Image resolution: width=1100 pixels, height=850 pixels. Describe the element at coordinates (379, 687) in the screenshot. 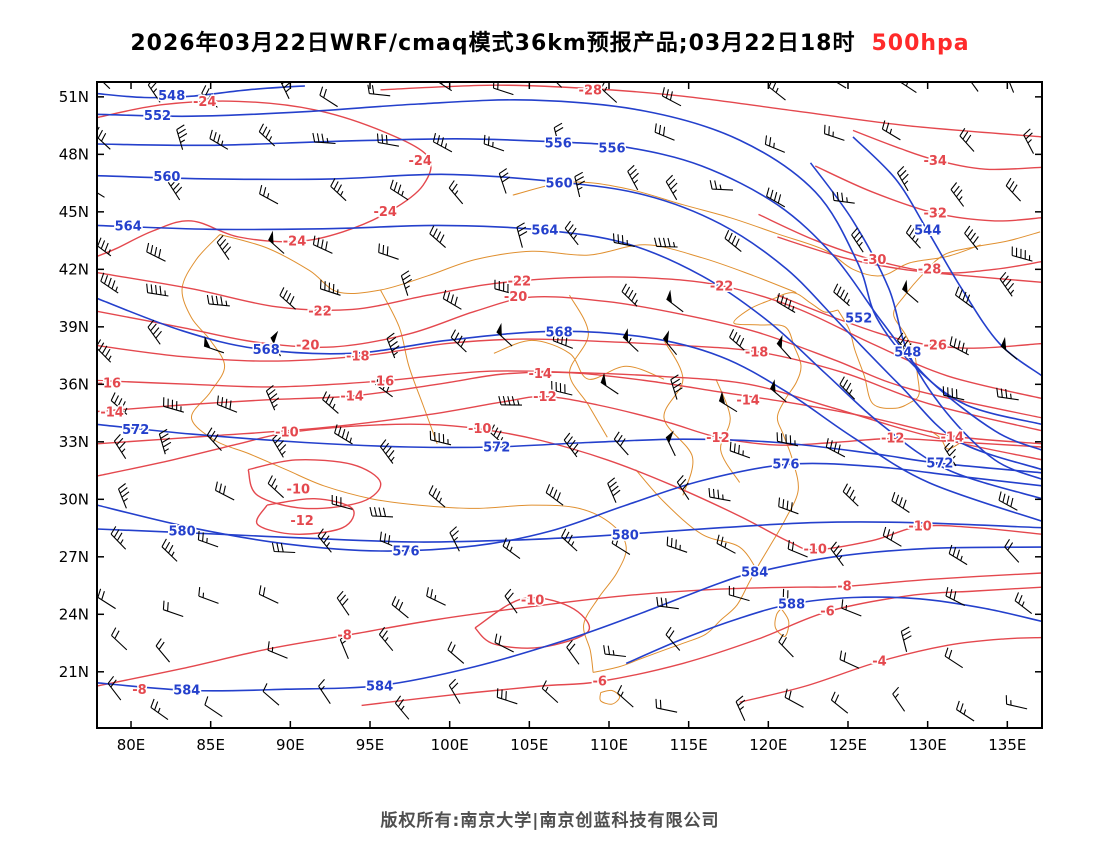

I see `height-label-584: 584` at that location.